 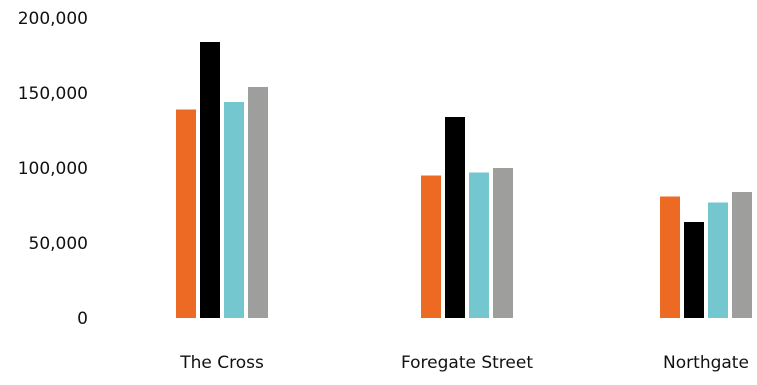 What do you see at coordinates (221, 363) in the screenshot?
I see `x-tick-label: The Cross` at bounding box center [221, 363].